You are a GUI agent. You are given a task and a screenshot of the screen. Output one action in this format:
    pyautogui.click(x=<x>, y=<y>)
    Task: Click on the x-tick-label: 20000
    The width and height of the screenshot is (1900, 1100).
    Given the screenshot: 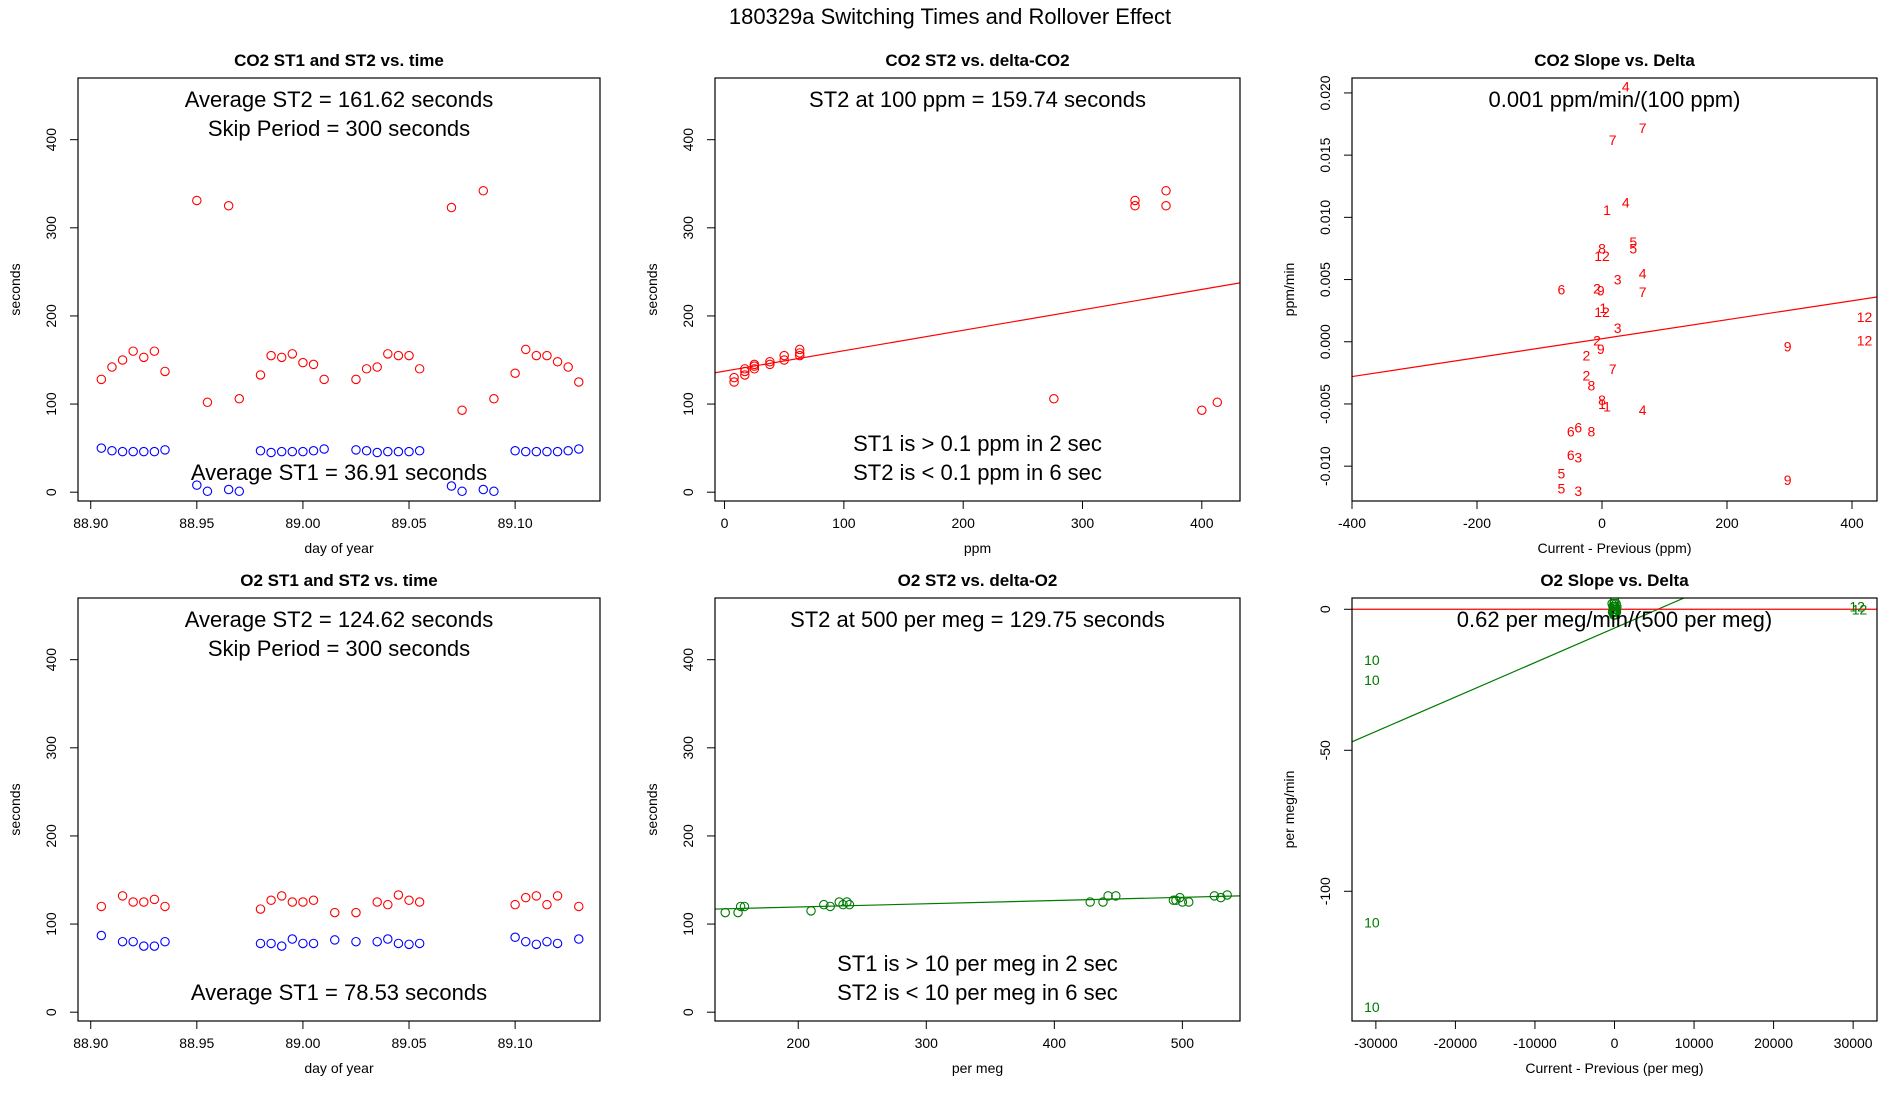 What is the action you would take?
    pyautogui.click(x=1773, y=1043)
    